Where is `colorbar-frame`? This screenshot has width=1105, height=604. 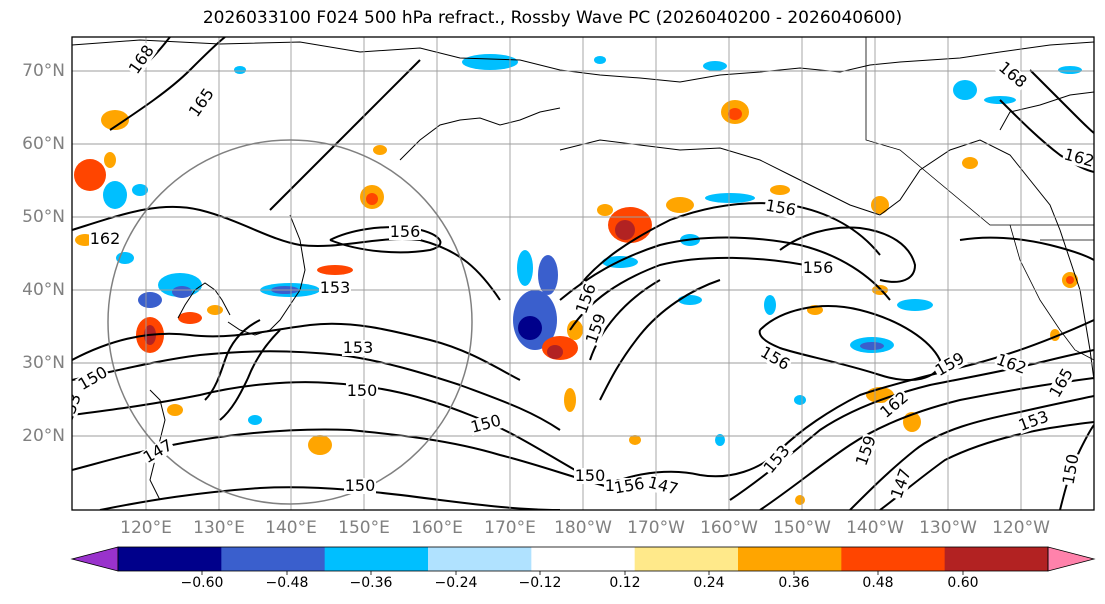
colorbar-frame is located at coordinates (583, 559).